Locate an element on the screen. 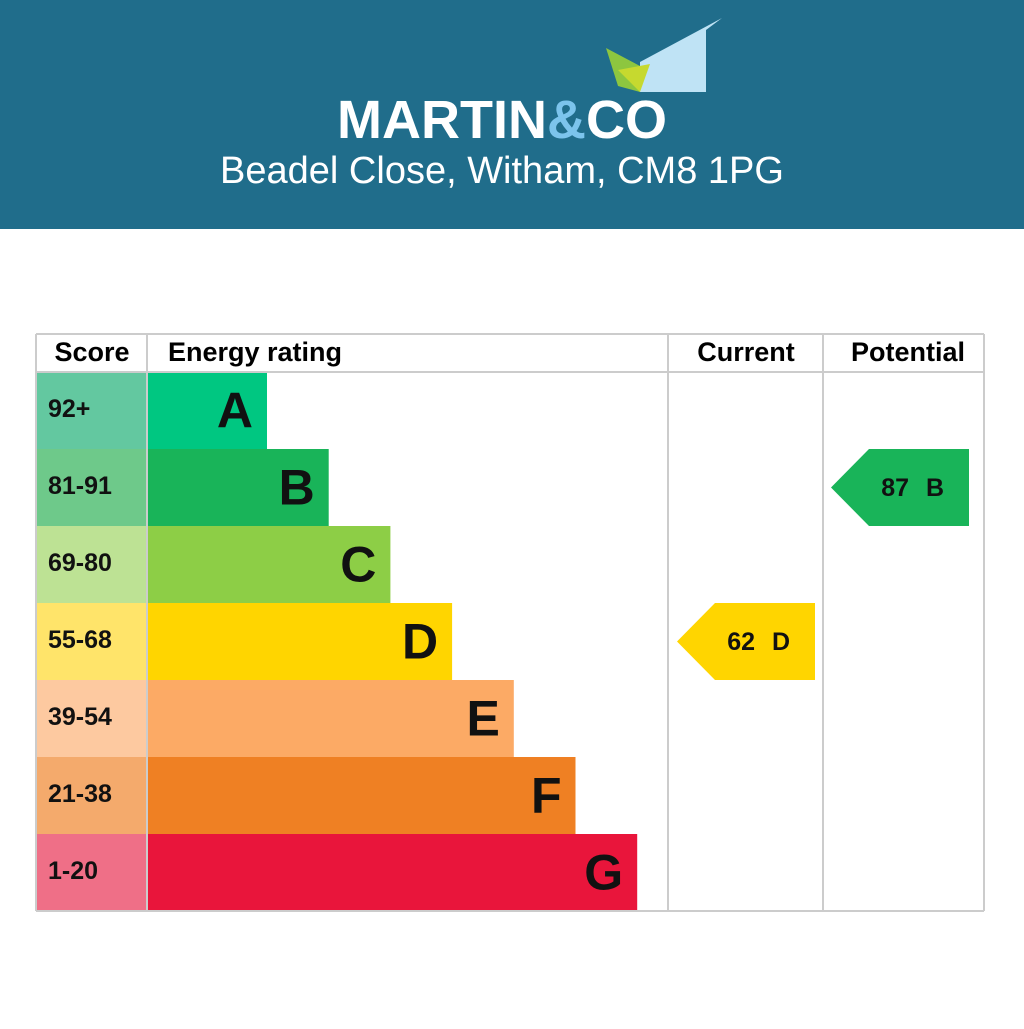 The height and width of the screenshot is (1029, 1024). column-header: Score is located at coordinates (91, 352).